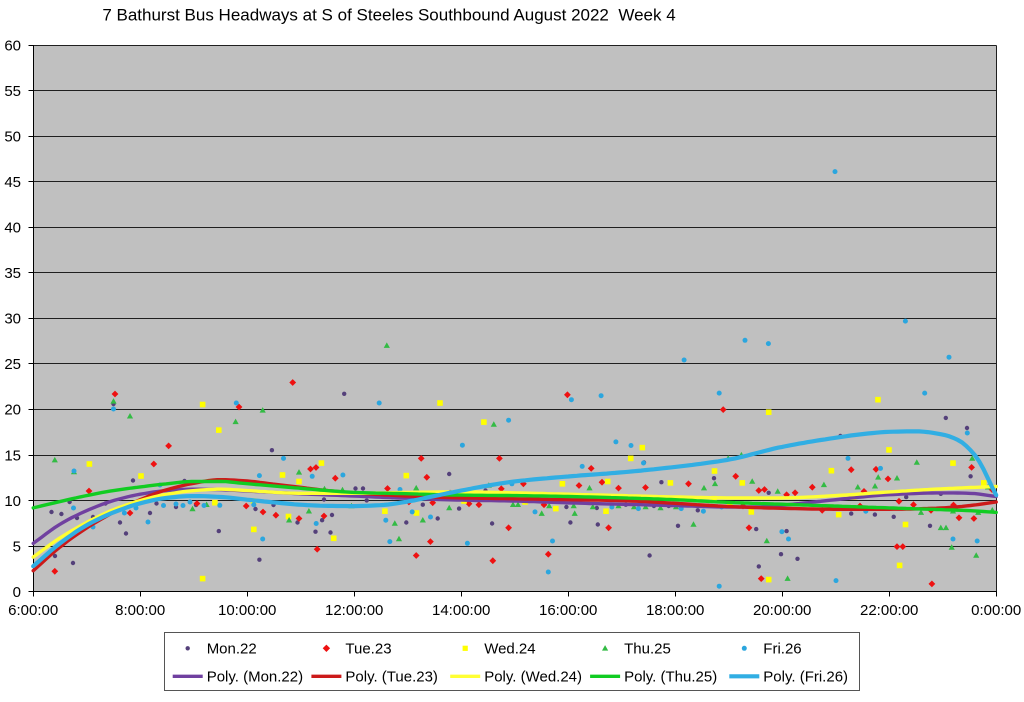 Image resolution: width=1024 pixels, height=702 pixels. What do you see at coordinates (12, 228) in the screenshot?
I see `svg-text: 40` at bounding box center [12, 228].